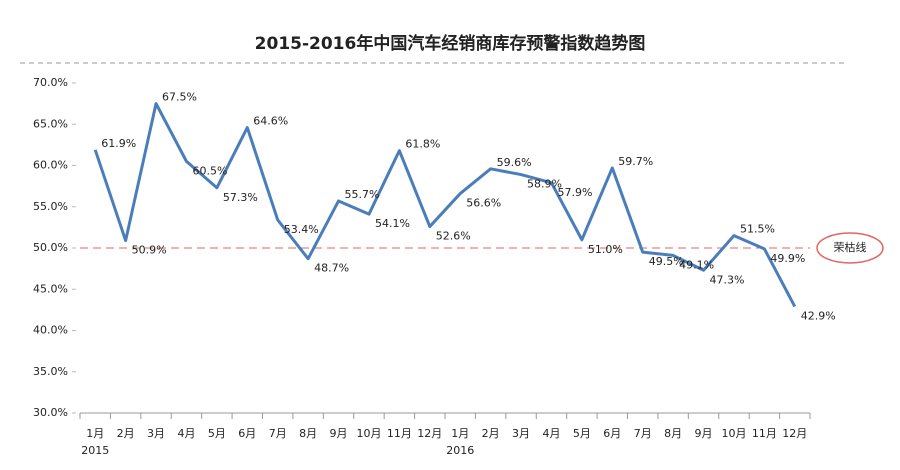  Describe the element at coordinates (95, 450) in the screenshot. I see `year-label: 2015` at that location.